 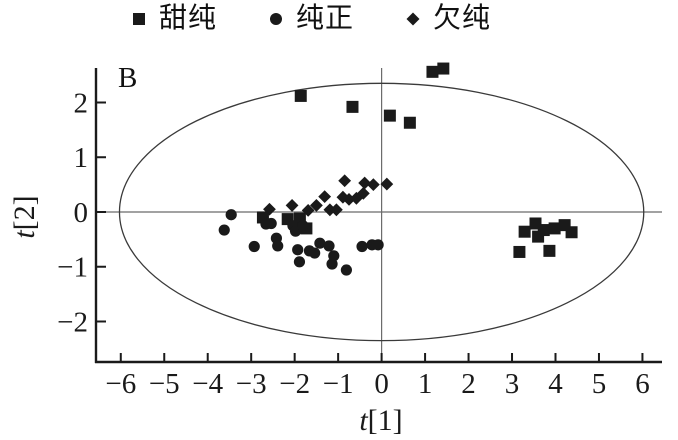 What do you see at coordinates (468, 384) in the screenshot?
I see `x-tick-label: 2` at bounding box center [468, 384].